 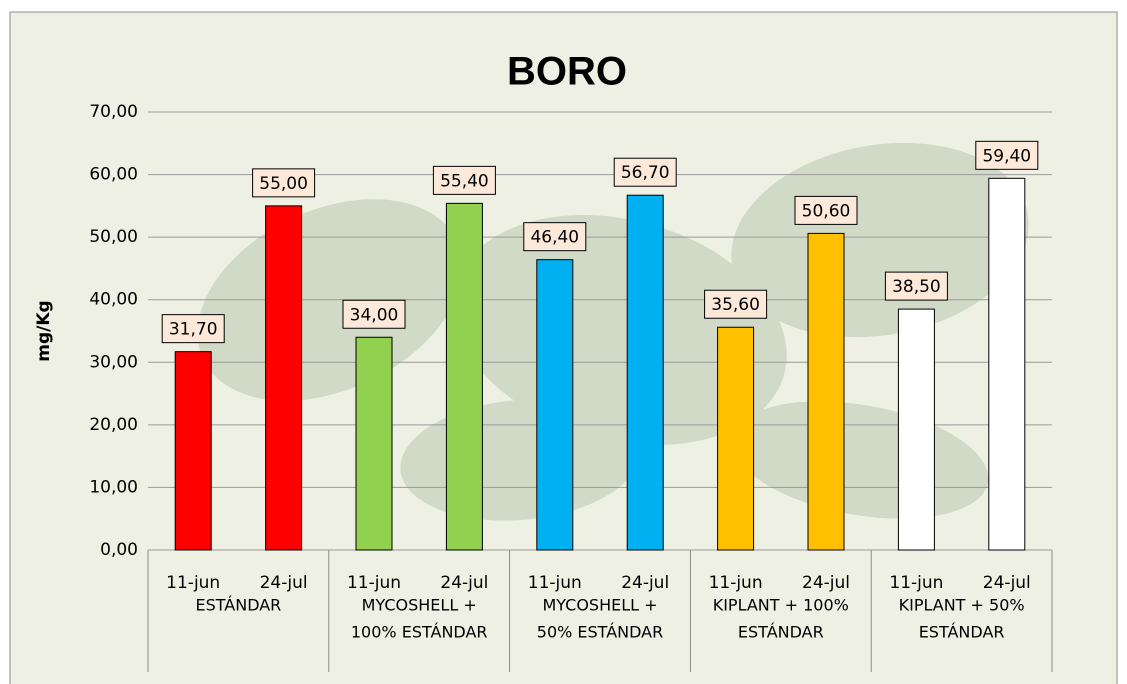 I want to click on data-label: 35,60, so click(x=735, y=305).